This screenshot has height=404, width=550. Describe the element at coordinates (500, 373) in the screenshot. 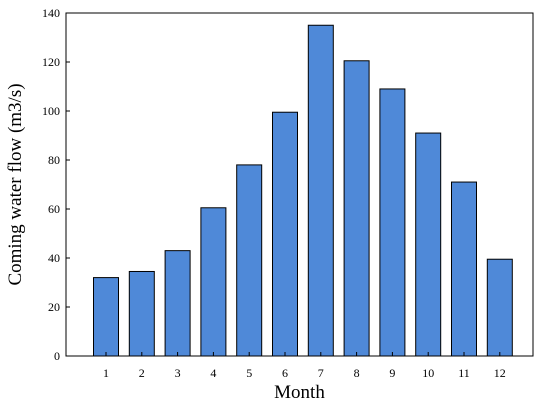

I see `x-tick-label: 12` at that location.